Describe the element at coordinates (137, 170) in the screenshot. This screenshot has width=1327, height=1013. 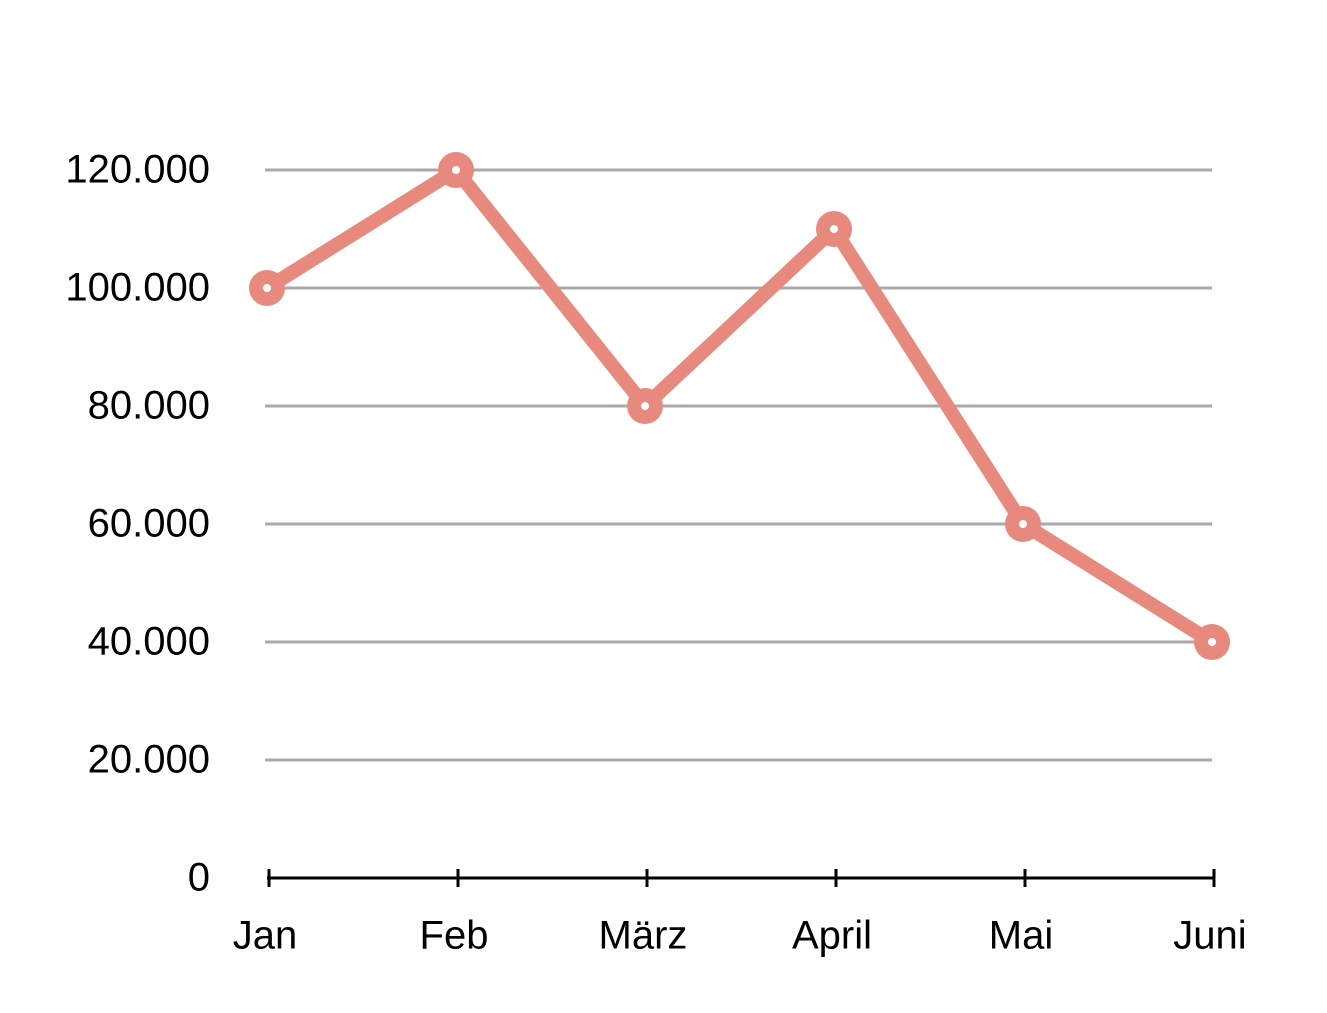
I see `y-tick-label: 120.000` at that location.